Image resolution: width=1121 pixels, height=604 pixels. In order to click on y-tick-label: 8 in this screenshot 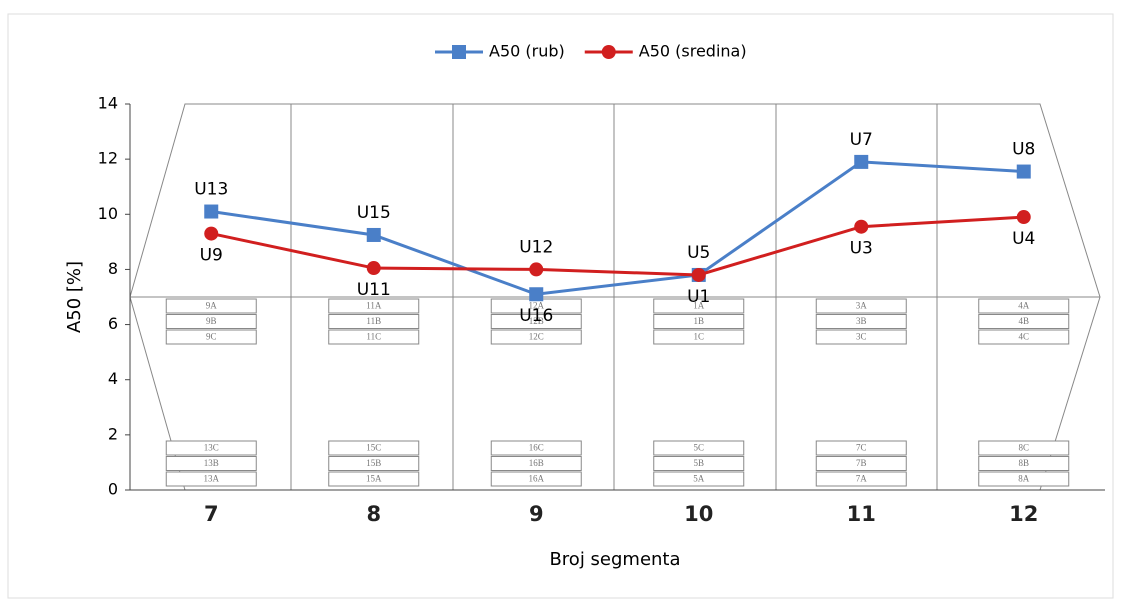, I will do `click(113, 268)`.